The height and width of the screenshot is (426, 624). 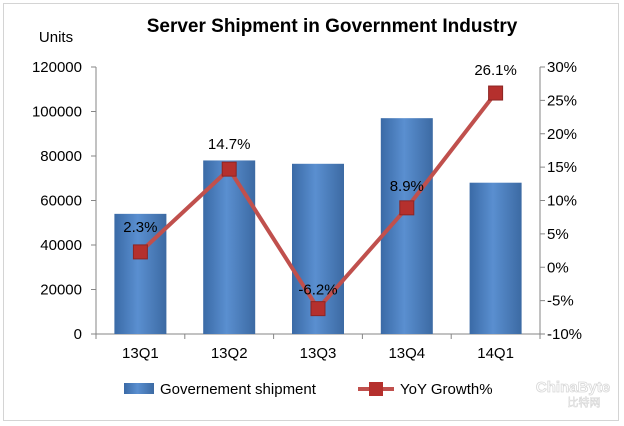 I want to click on chart-title: Server Shipment in Government Industry, so click(x=332, y=26).